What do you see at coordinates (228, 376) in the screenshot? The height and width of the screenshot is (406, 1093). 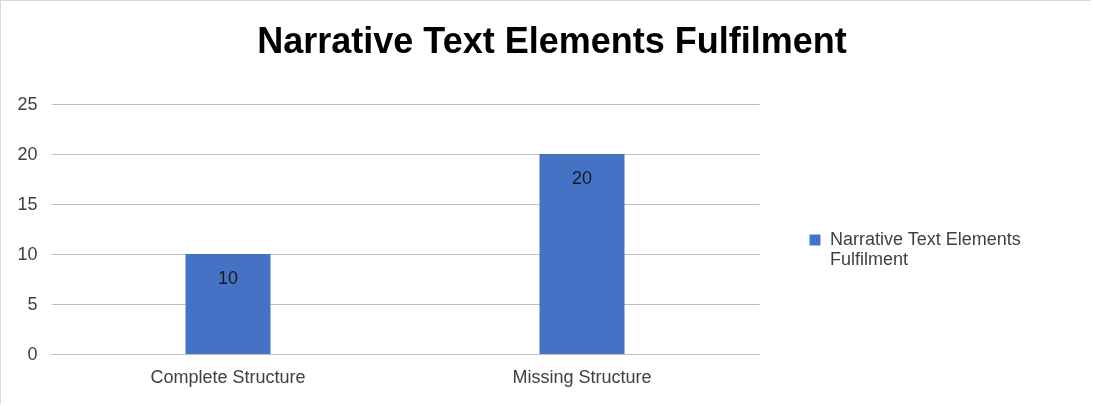 I see `x-tick-label: Complete Structure` at bounding box center [228, 376].